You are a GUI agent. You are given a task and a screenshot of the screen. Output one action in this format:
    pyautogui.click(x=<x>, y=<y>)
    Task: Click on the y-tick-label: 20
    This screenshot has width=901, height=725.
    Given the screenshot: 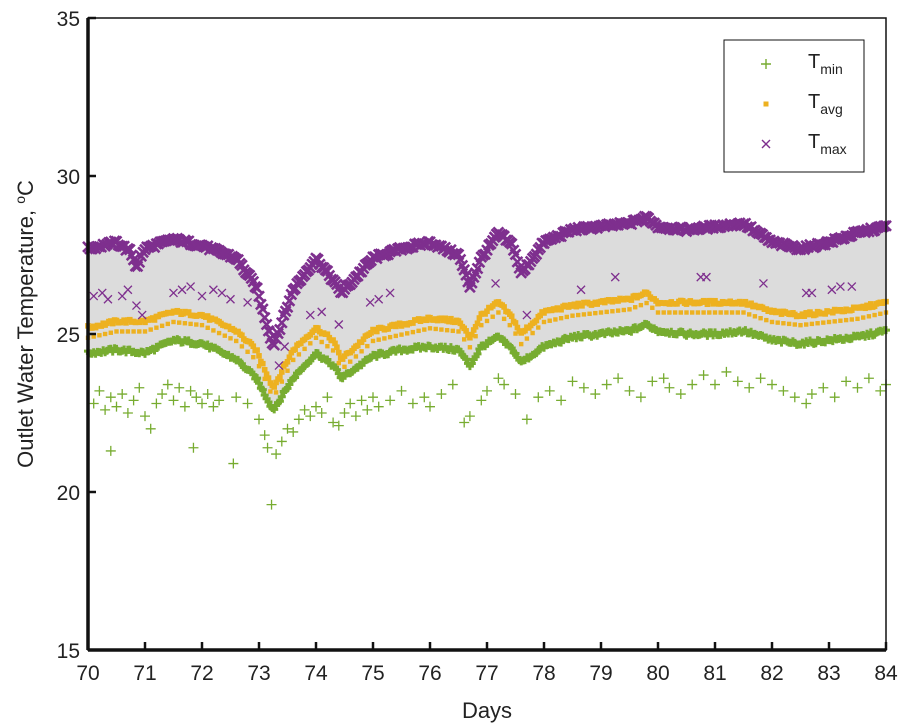 What is the action you would take?
    pyautogui.click(x=68, y=493)
    